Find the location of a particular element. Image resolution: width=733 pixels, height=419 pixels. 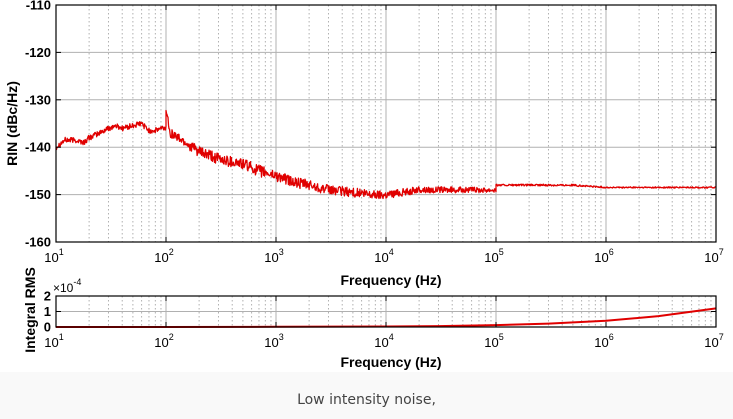

figure-caption: Low intensity noise, is located at coordinates (366, 400).